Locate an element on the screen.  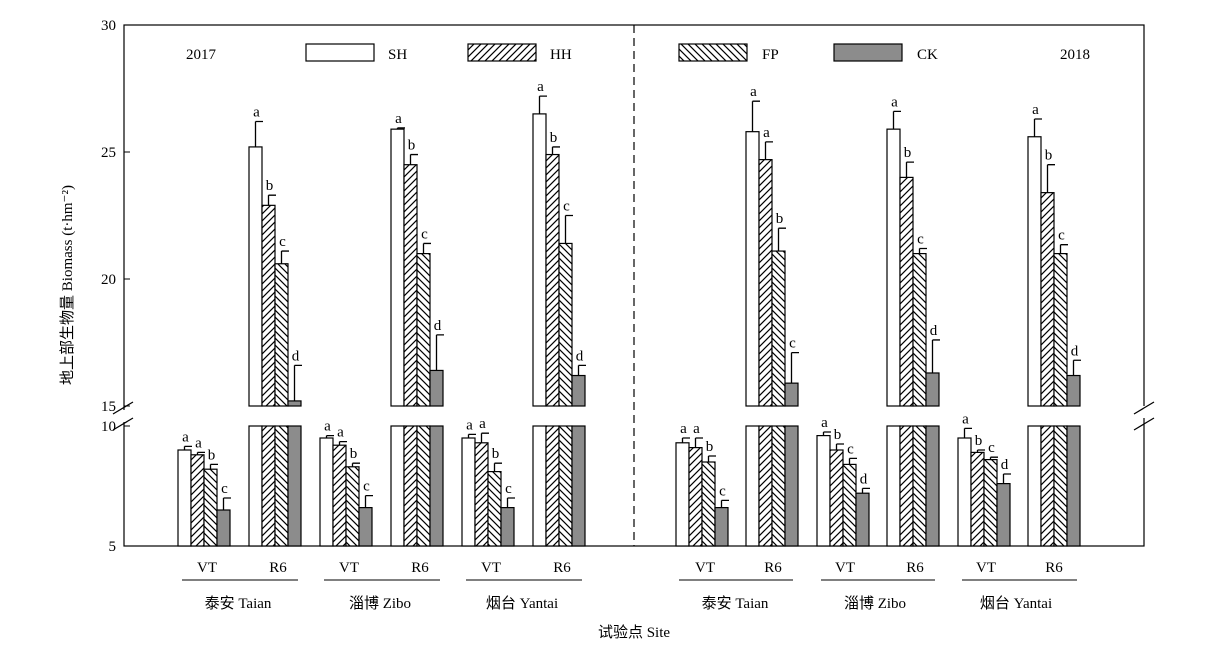
bar-ck-2017-r6-lower is located at coordinates (578, 486).